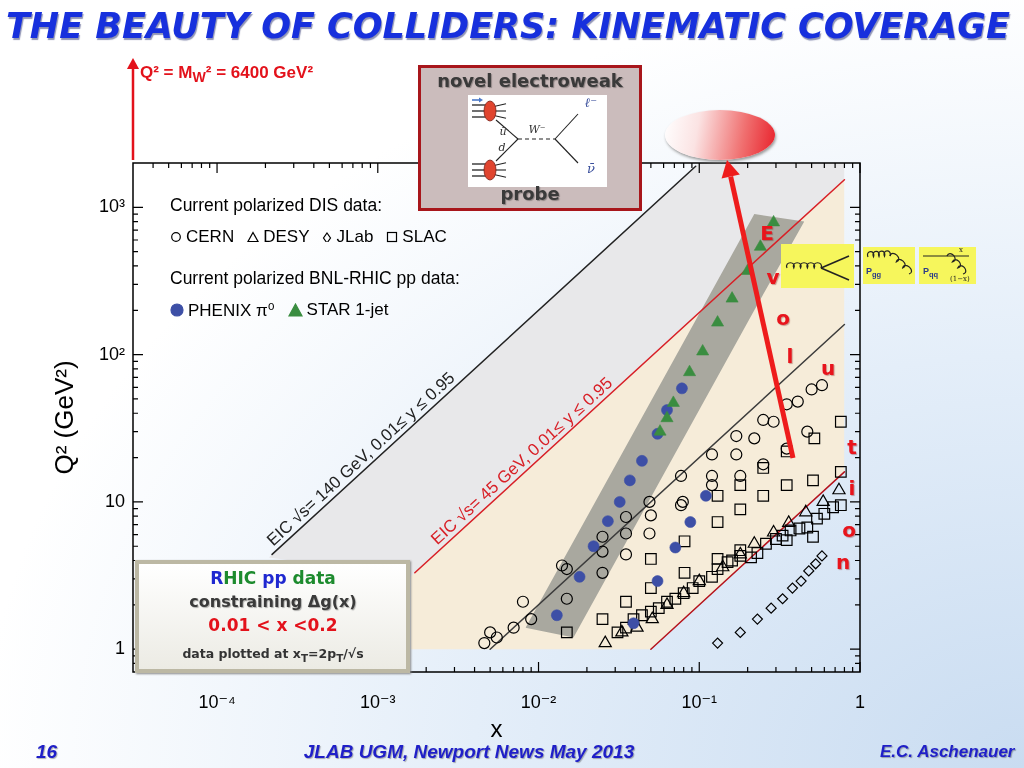 Image resolution: width=1024 pixels, height=768 pixels. Describe the element at coordinates (424, 237) in the screenshot. I see `legend-label: SLAC` at that location.